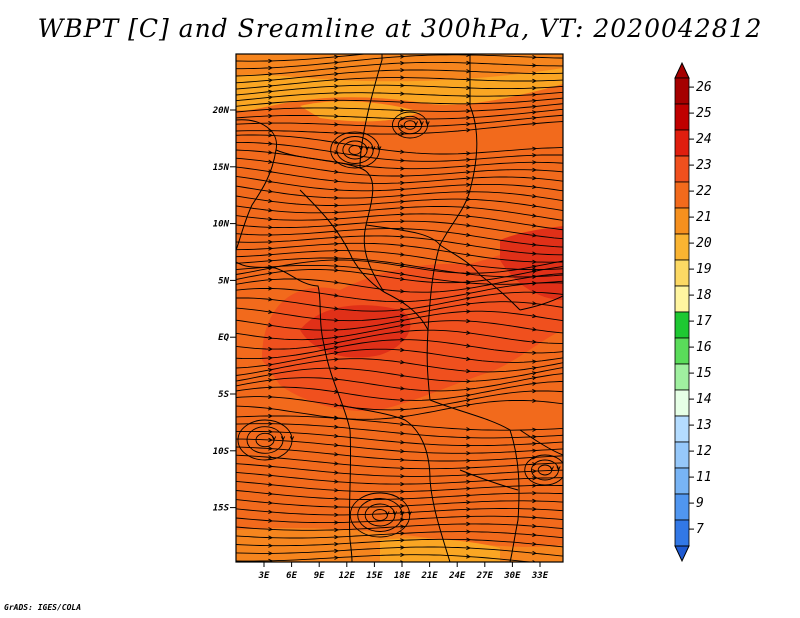  What do you see at coordinates (223, 395) in the screenshot?
I see `lat-tick-label: 5S` at bounding box center [223, 395].